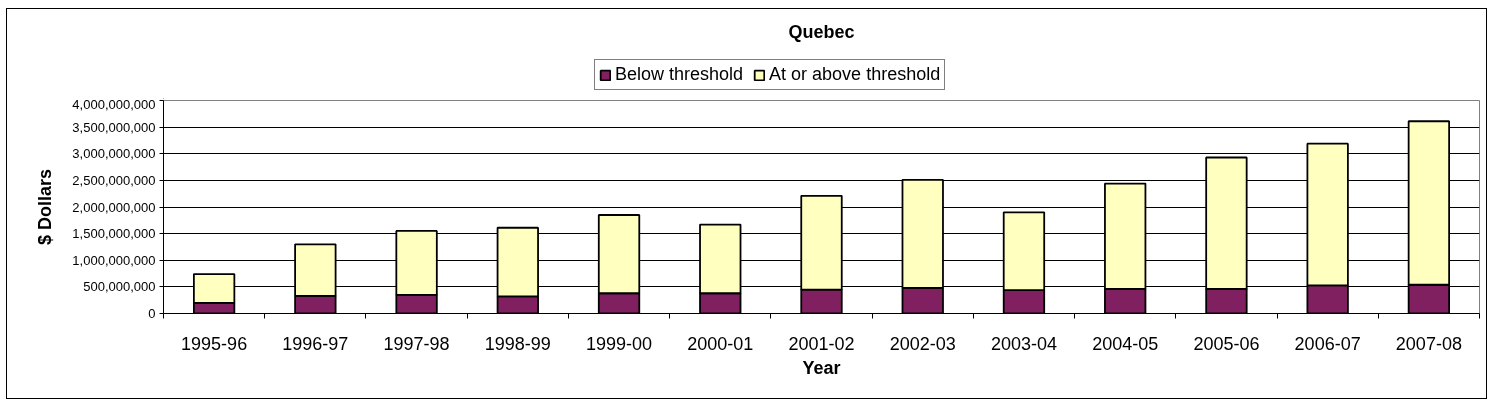 Image resolution: width=1492 pixels, height=409 pixels. What do you see at coordinates (1023, 343) in the screenshot?
I see `x-tick-label: 2003-04` at bounding box center [1023, 343].